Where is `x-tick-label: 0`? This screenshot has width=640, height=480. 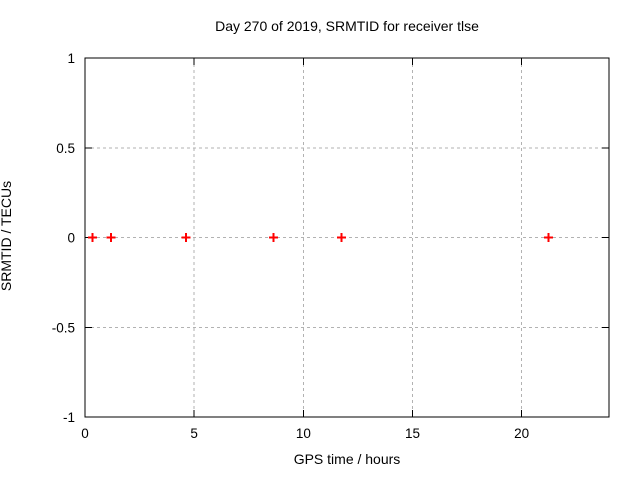
x-tick-label: 0 is located at coordinates (85, 433).